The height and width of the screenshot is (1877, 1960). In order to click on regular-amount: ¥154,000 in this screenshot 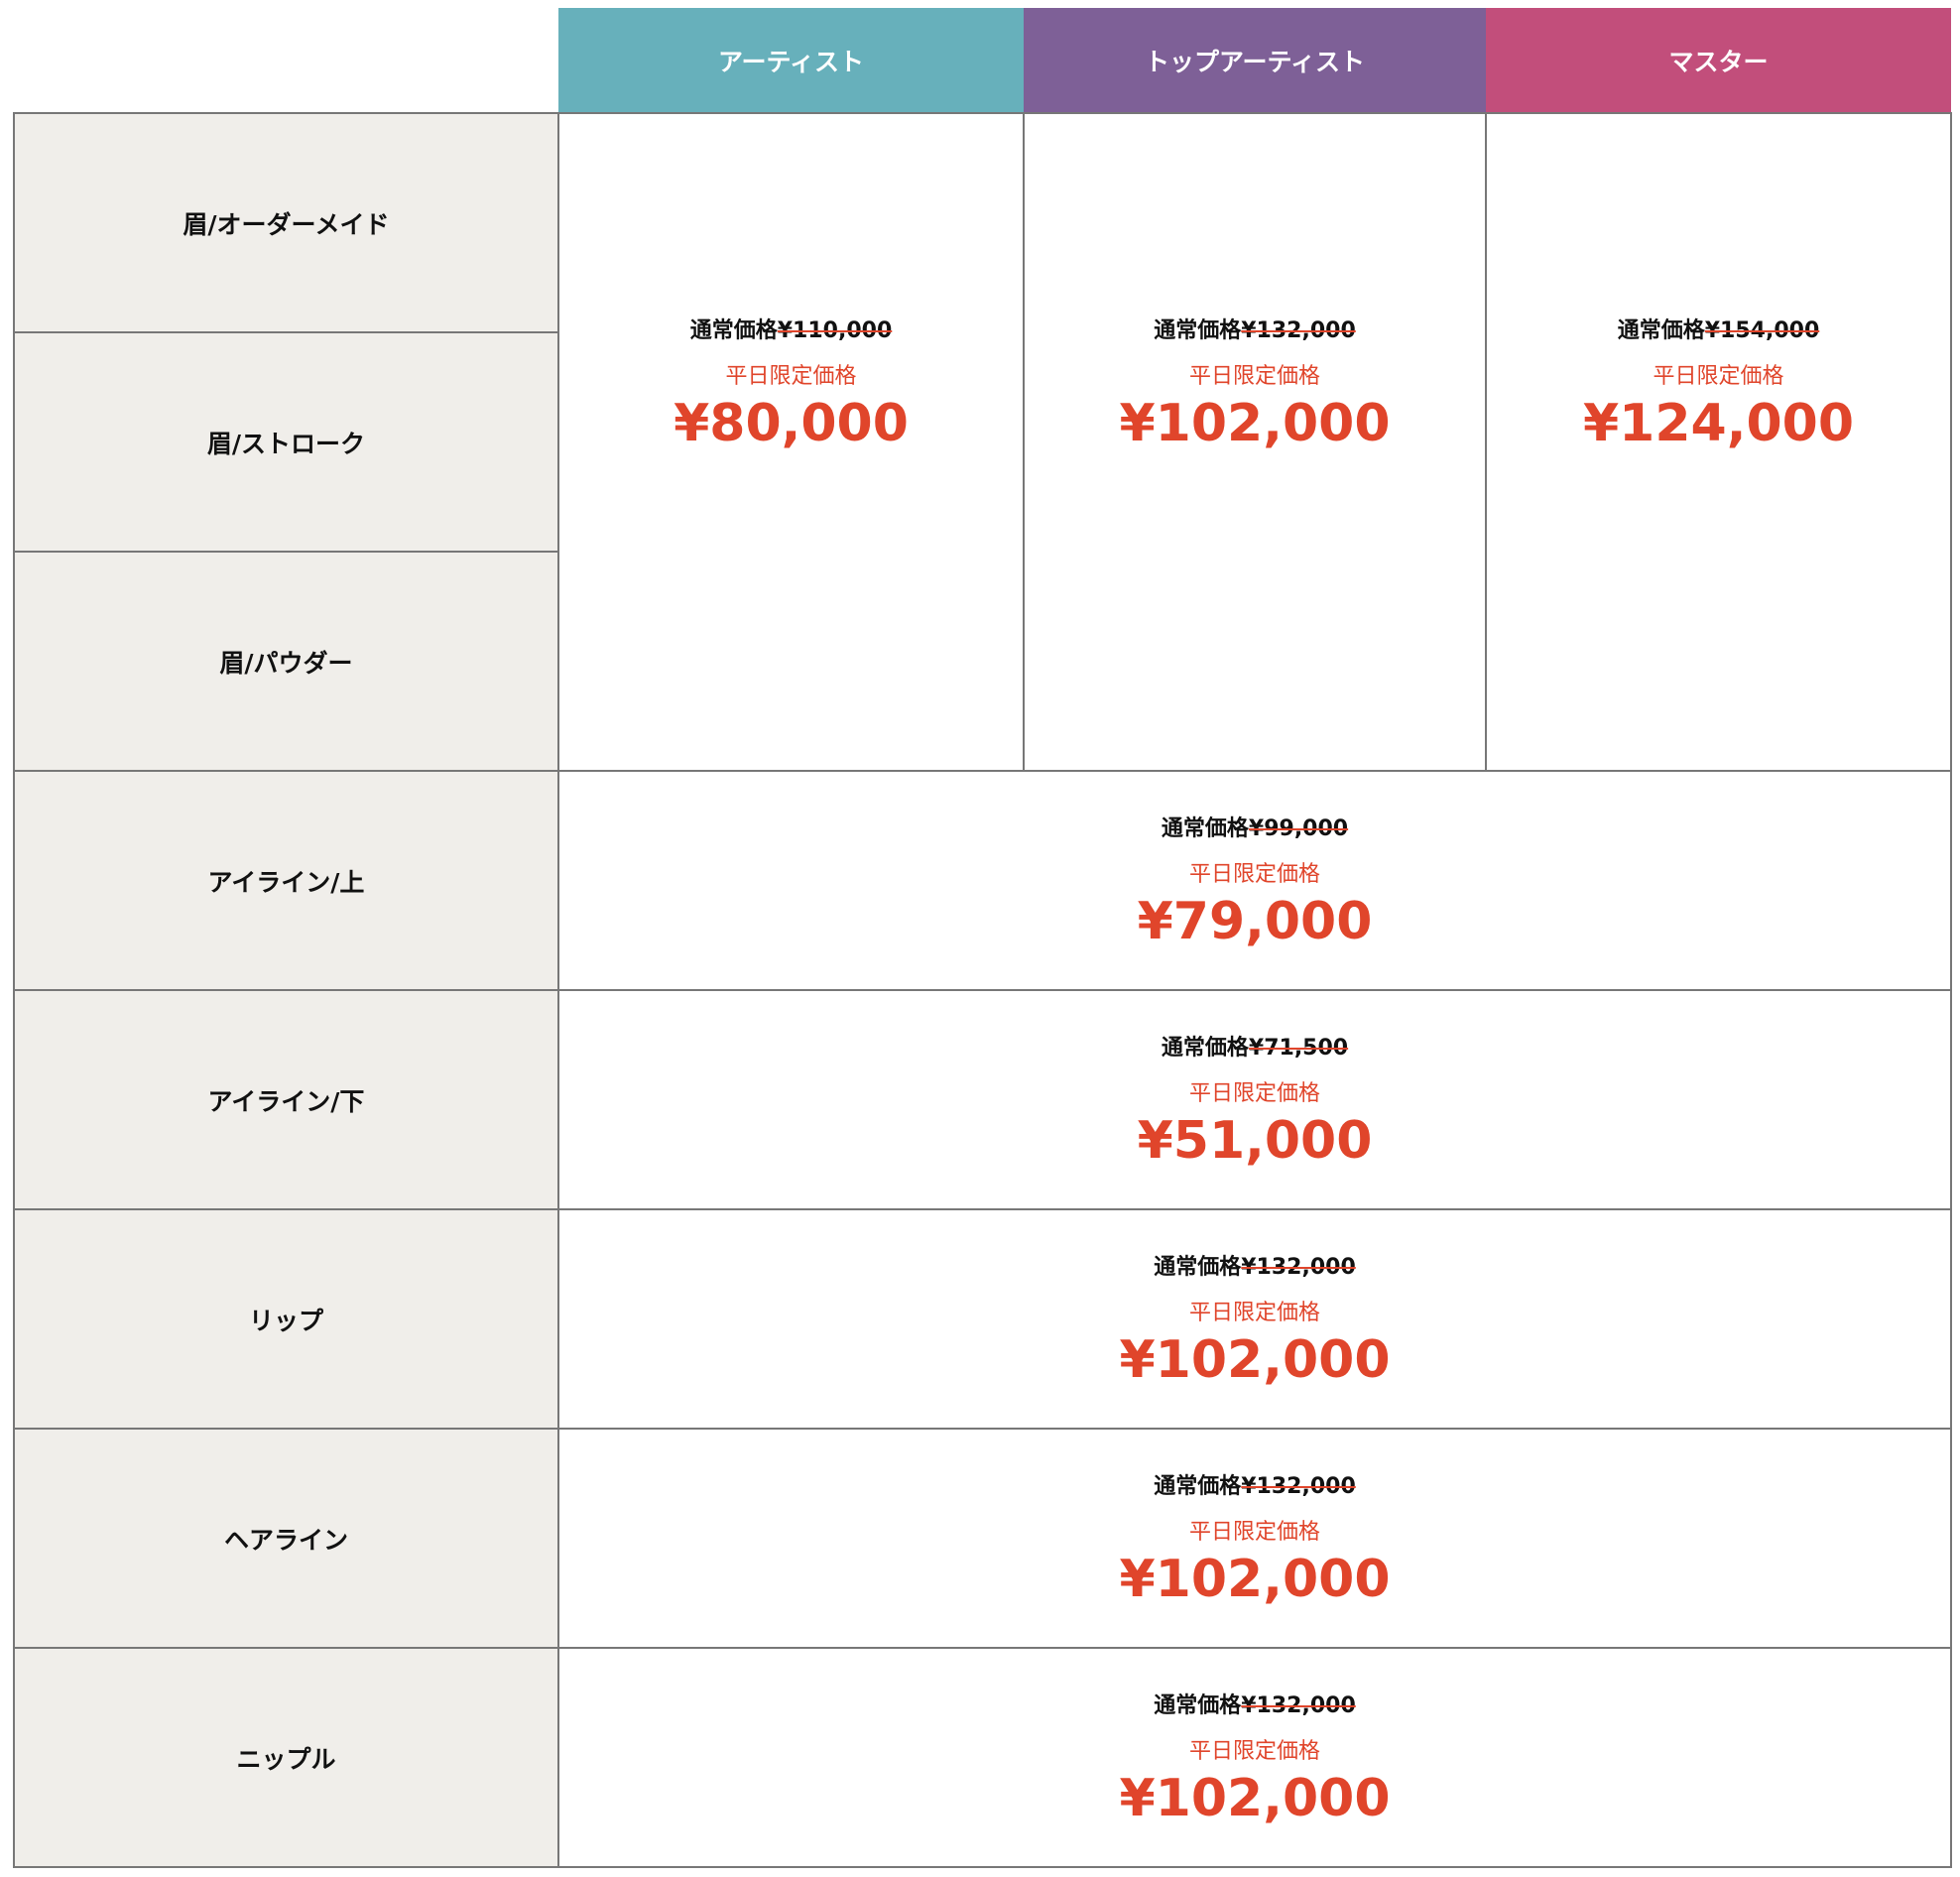, I will do `click(1762, 330)`.